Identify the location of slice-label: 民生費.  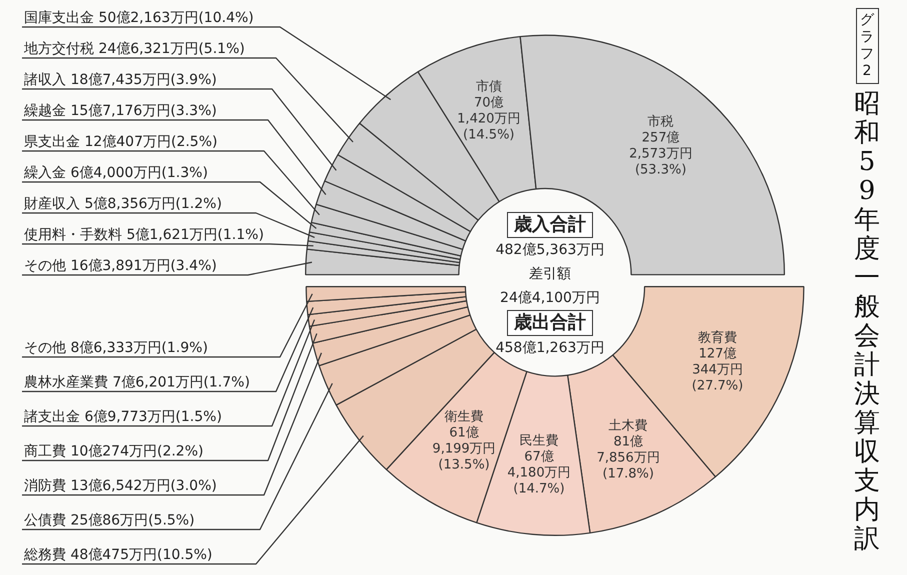
(538, 440).